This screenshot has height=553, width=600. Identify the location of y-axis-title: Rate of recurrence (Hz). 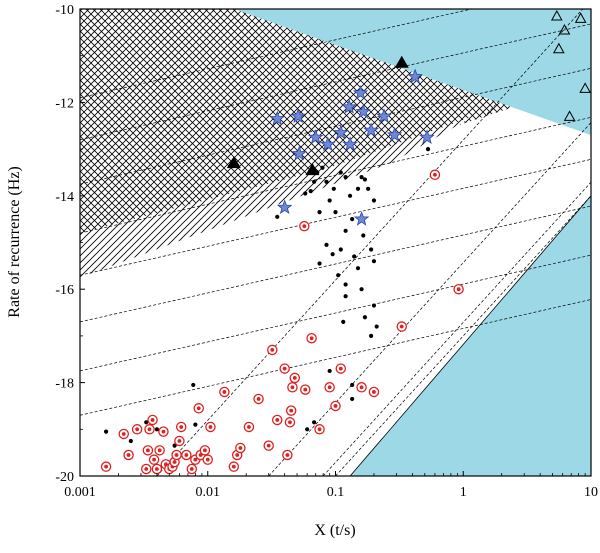
(14, 241).